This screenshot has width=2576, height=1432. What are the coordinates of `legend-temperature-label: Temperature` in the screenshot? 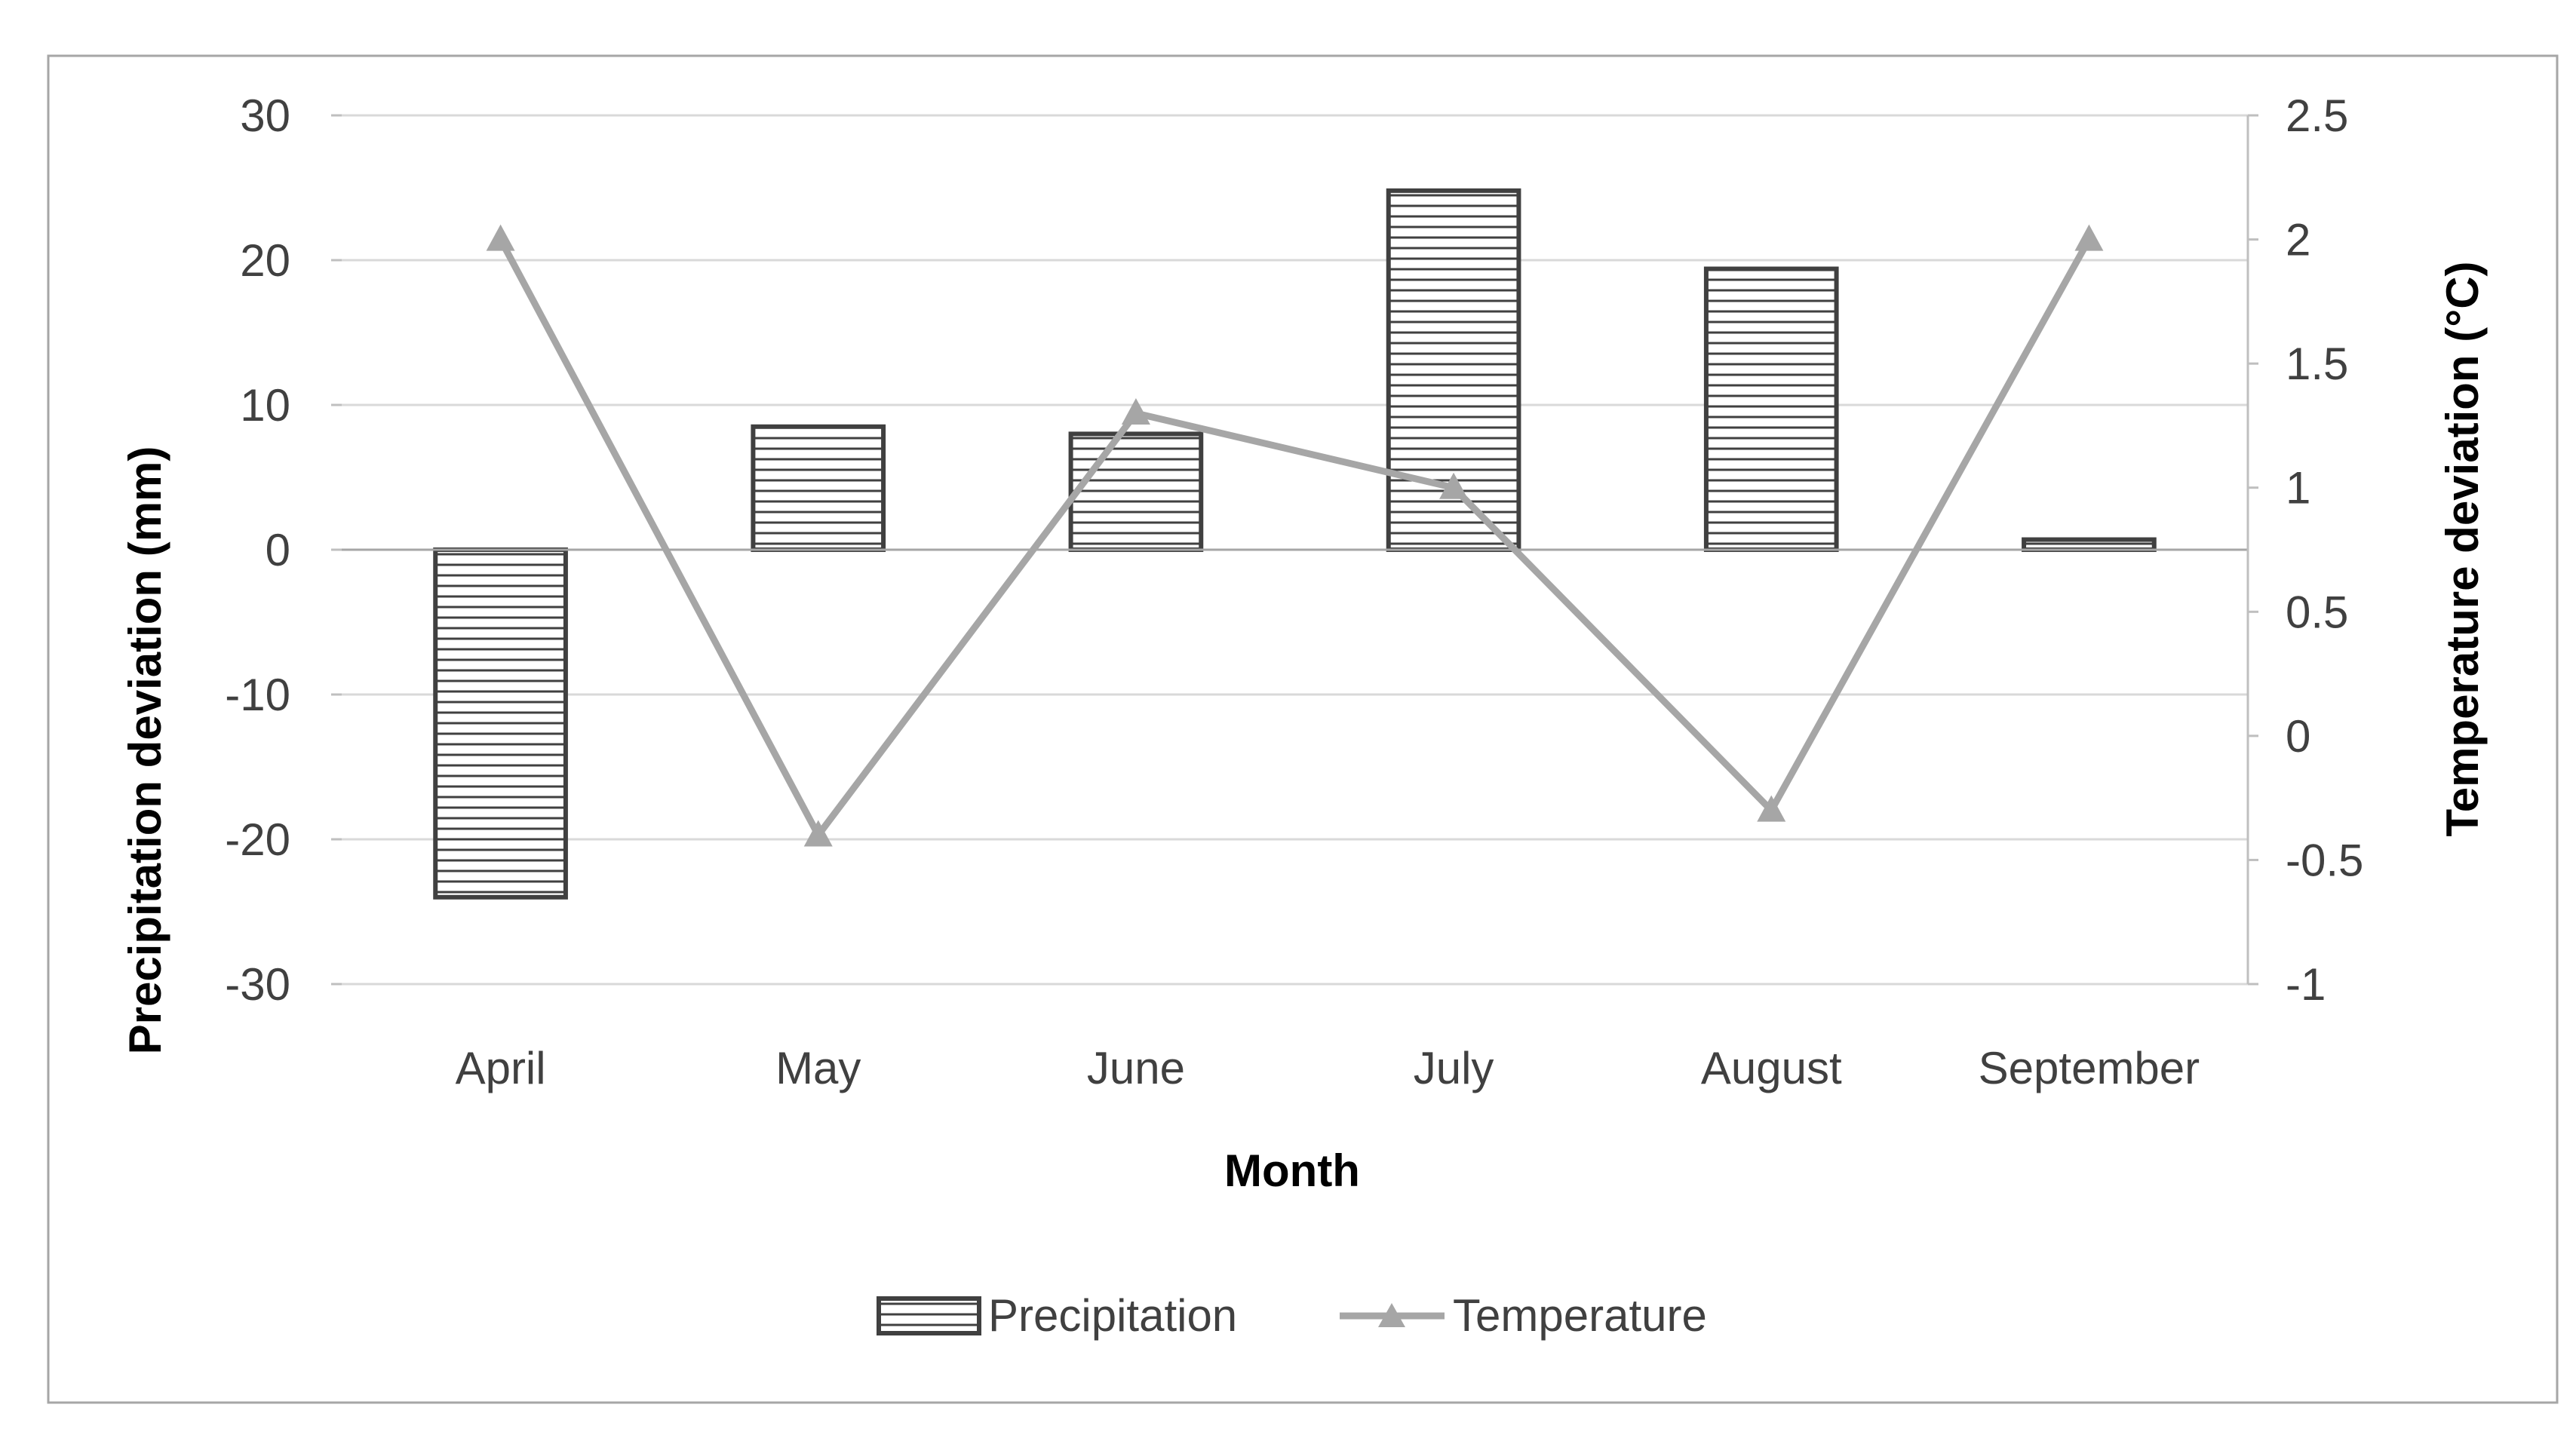 It's located at (1580, 1315).